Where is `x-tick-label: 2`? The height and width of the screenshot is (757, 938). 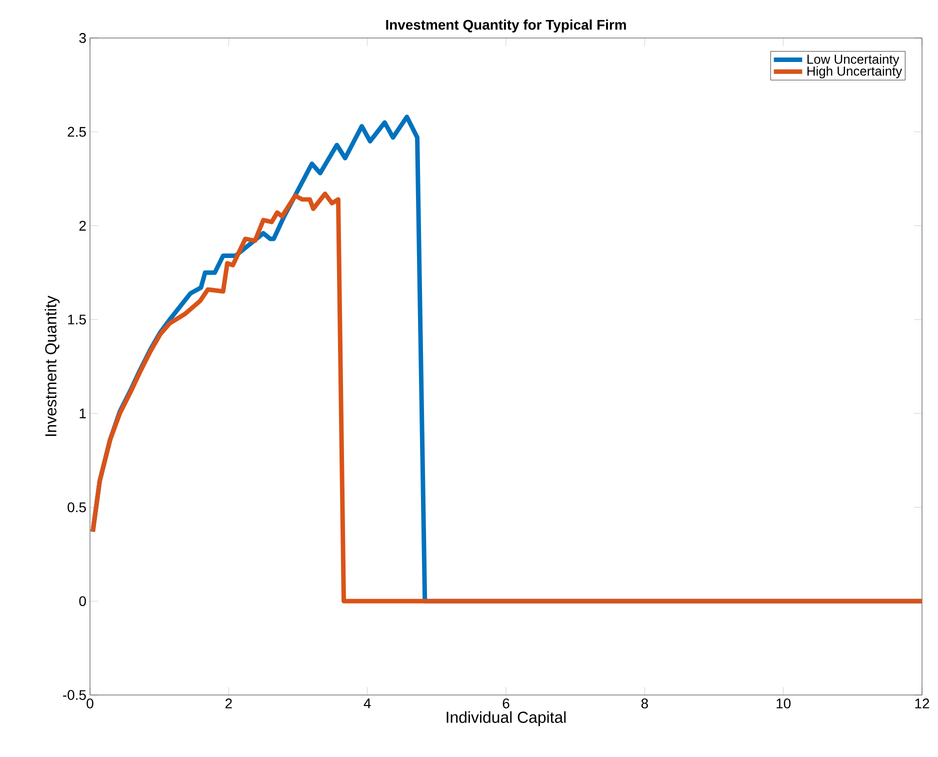
x-tick-label: 2 is located at coordinates (228, 703).